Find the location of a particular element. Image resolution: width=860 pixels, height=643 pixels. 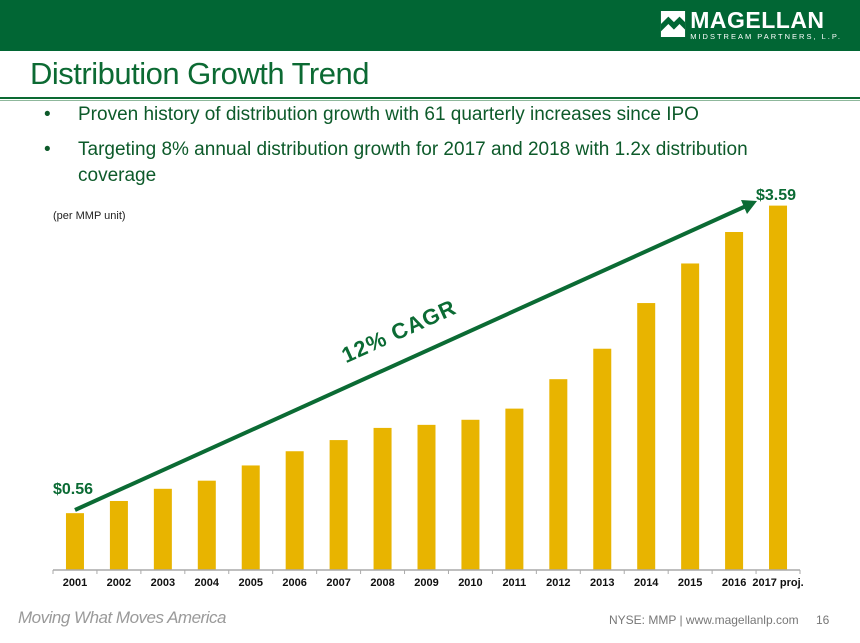

header-bar: MAGELLAN MIDSTREAM PARTNERS, L.P. is located at coordinates (430, 25).